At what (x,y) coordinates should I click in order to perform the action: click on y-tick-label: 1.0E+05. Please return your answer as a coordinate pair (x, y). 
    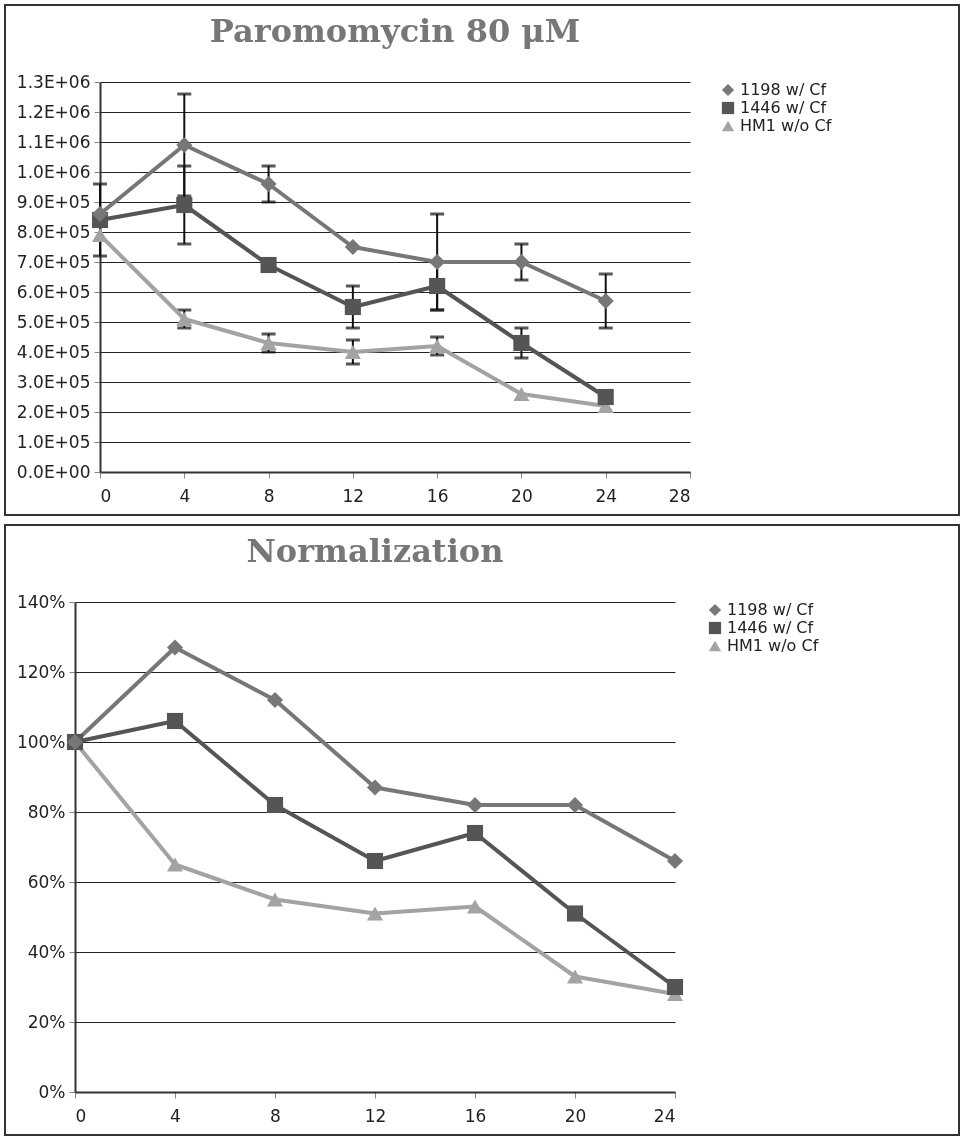
    Looking at the image, I should click on (53, 441).